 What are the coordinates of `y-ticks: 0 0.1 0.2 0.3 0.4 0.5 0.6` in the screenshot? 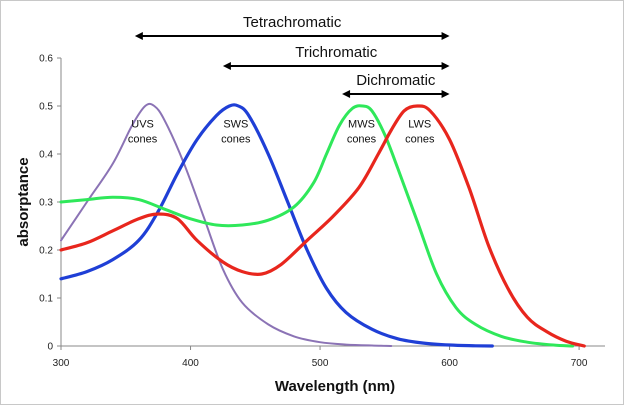 It's located at (50, 203).